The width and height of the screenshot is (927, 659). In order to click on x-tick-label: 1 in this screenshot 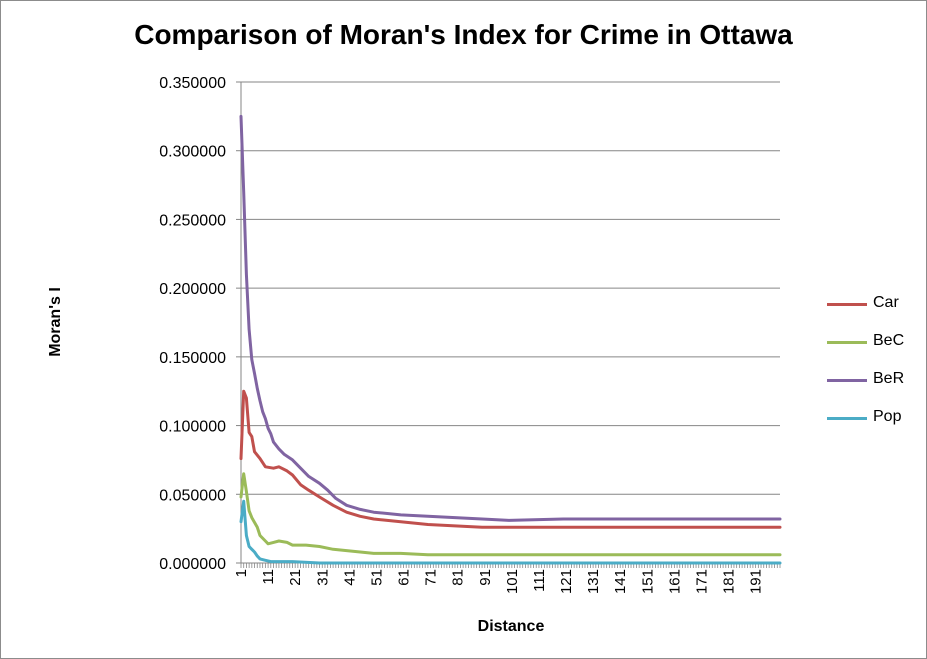, I will do `click(241, 573)`.